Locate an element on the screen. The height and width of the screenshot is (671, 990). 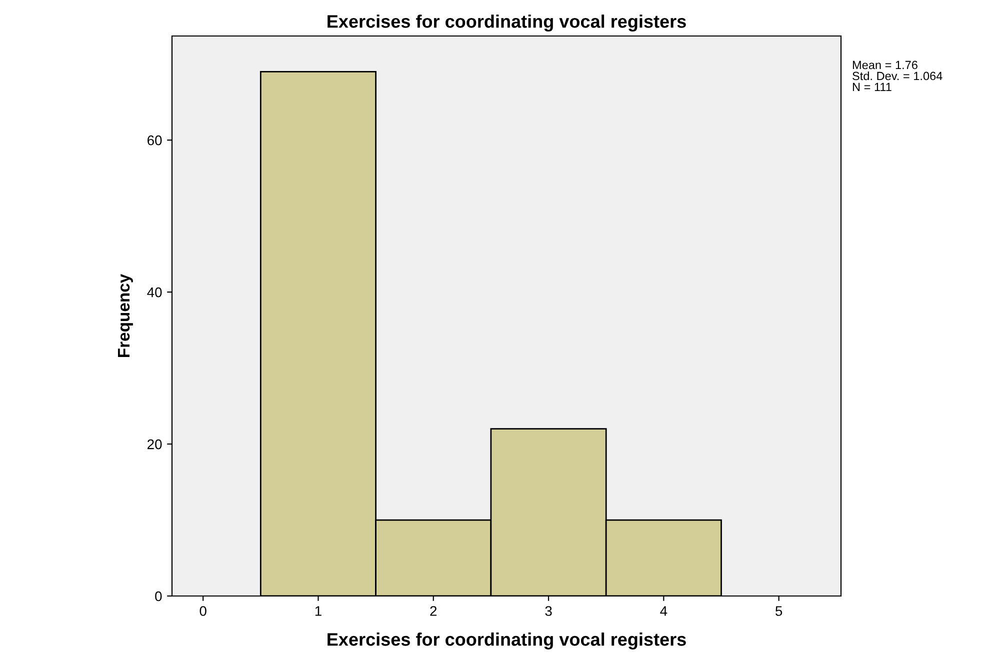
y-tick-label: 60 is located at coordinates (155, 140).